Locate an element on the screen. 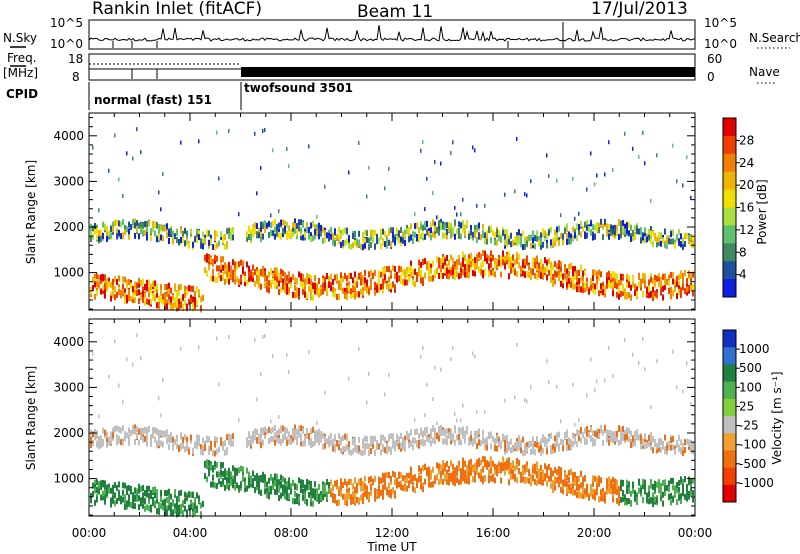 This screenshot has height=554, width=800. nave-tick-high: 60 is located at coordinates (714, 59).